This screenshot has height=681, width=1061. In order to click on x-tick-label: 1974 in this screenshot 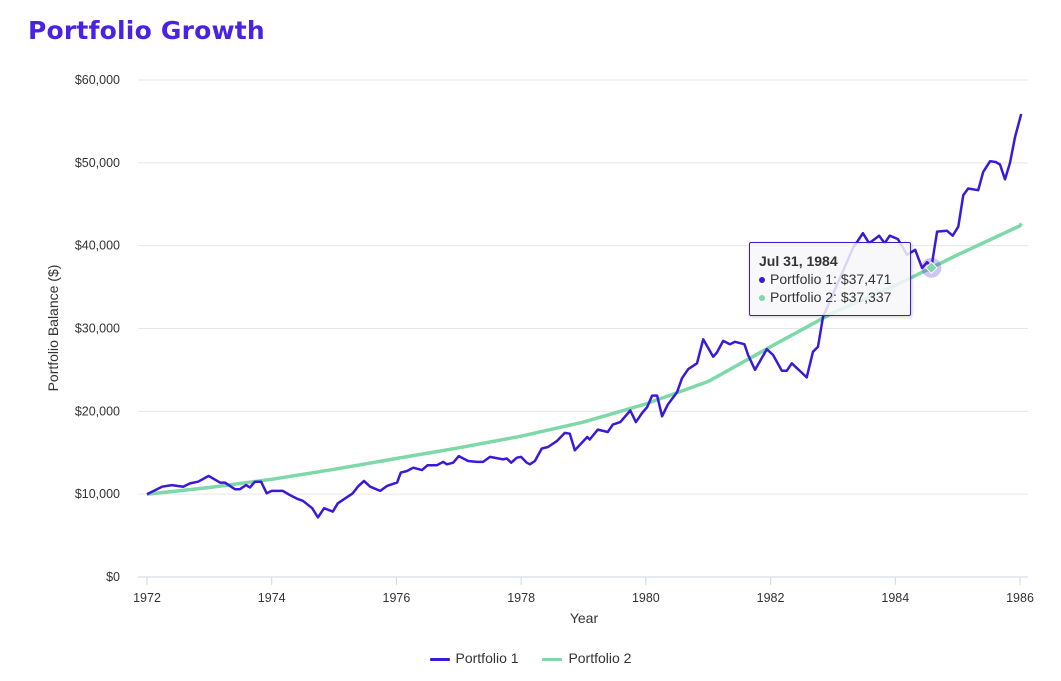, I will do `click(272, 598)`.